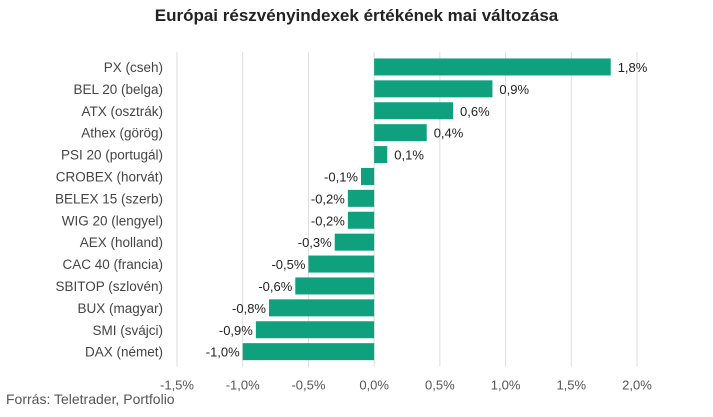 The image size is (713, 417). I want to click on x-tick-label: -1,0%, so click(243, 385).